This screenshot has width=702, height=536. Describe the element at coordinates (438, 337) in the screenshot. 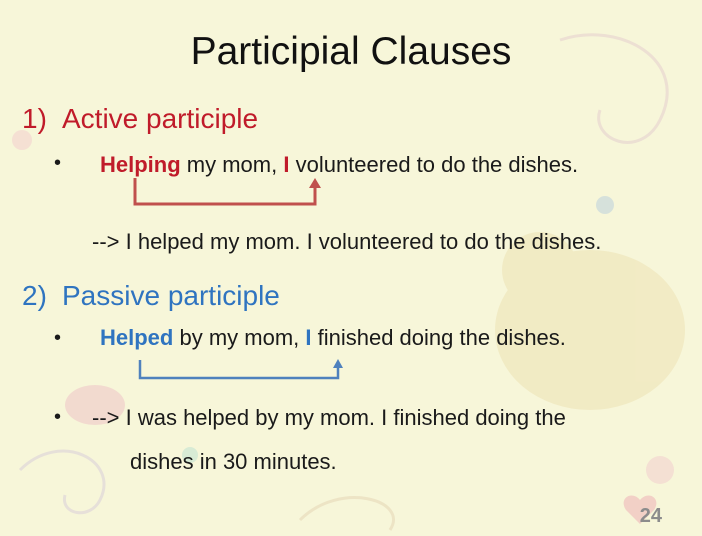

I see `section2-example-rest: finished doing the dishes.` at that location.